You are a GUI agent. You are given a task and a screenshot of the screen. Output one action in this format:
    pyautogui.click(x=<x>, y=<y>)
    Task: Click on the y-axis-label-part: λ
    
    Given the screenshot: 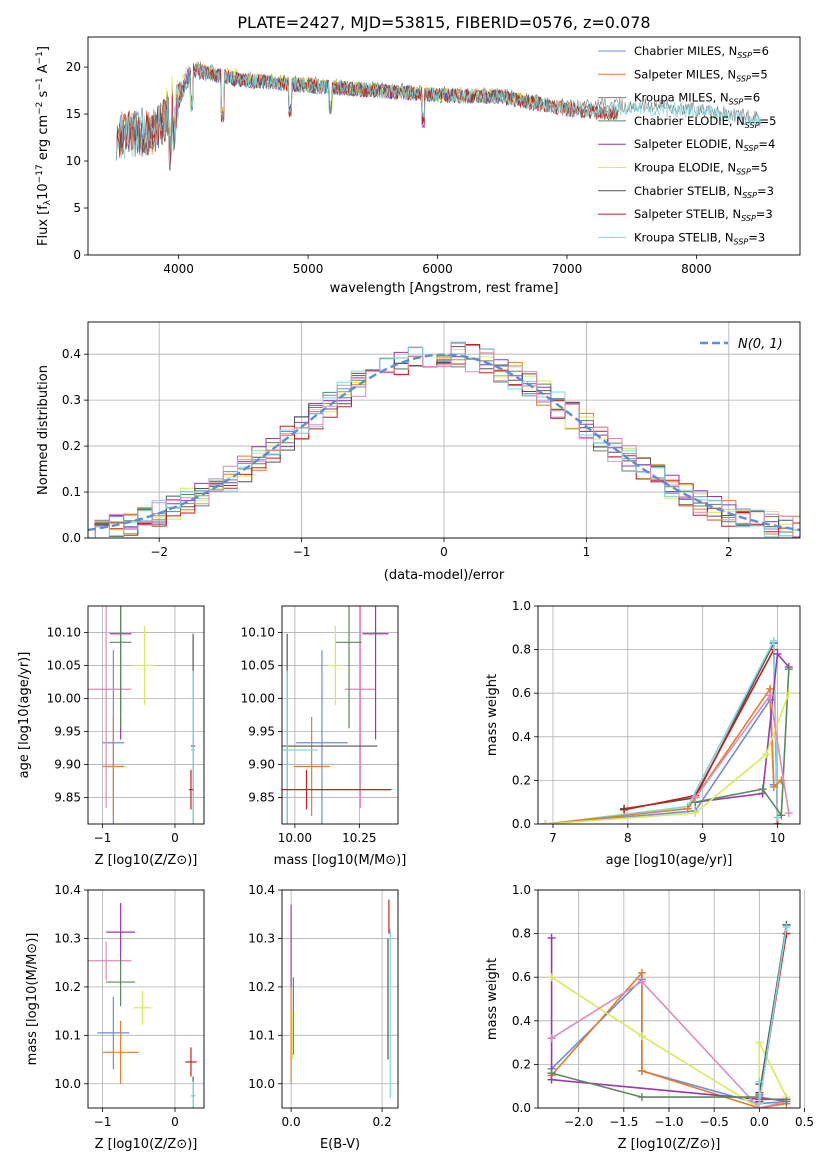 What is the action you would take?
    pyautogui.click(x=48, y=202)
    